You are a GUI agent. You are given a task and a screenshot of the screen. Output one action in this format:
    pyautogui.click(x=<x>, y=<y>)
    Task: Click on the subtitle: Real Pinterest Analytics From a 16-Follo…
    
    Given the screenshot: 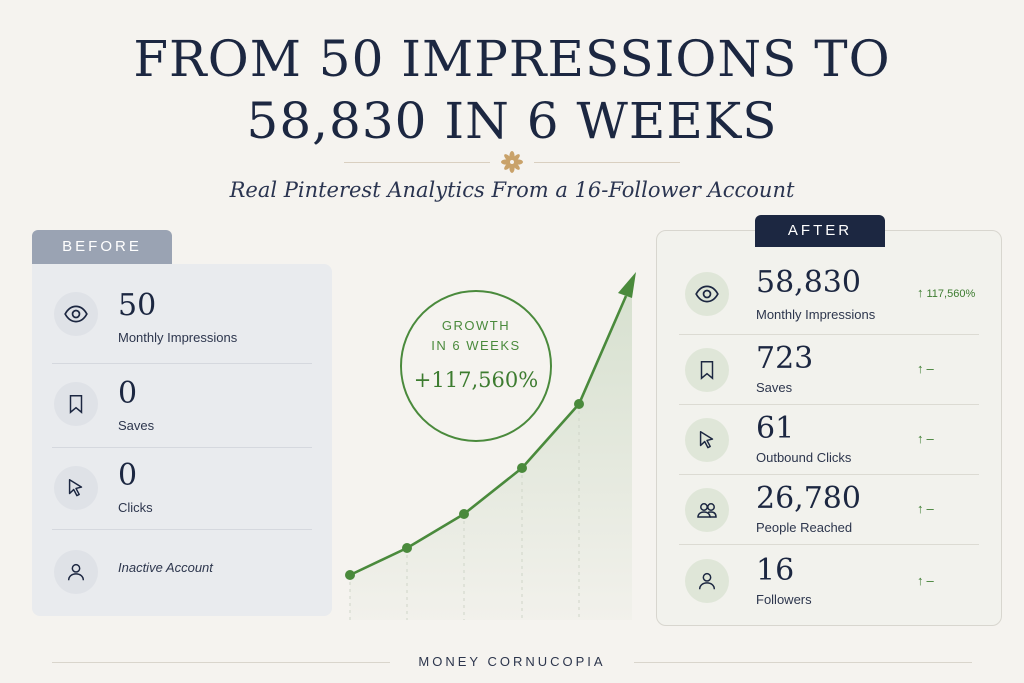 What is the action you would take?
    pyautogui.click(x=512, y=190)
    